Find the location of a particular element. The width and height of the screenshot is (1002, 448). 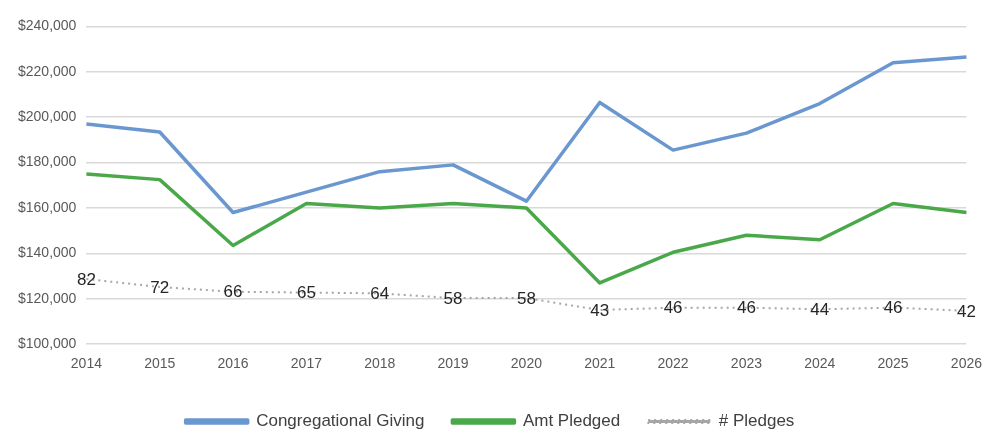

data-label: 42 is located at coordinates (966, 311).